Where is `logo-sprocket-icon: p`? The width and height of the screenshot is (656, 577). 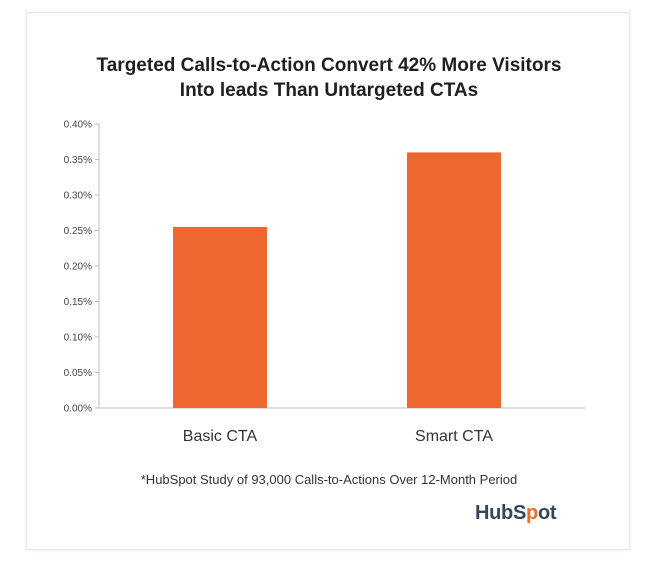 logo-sprocket-icon: p is located at coordinates (532, 513).